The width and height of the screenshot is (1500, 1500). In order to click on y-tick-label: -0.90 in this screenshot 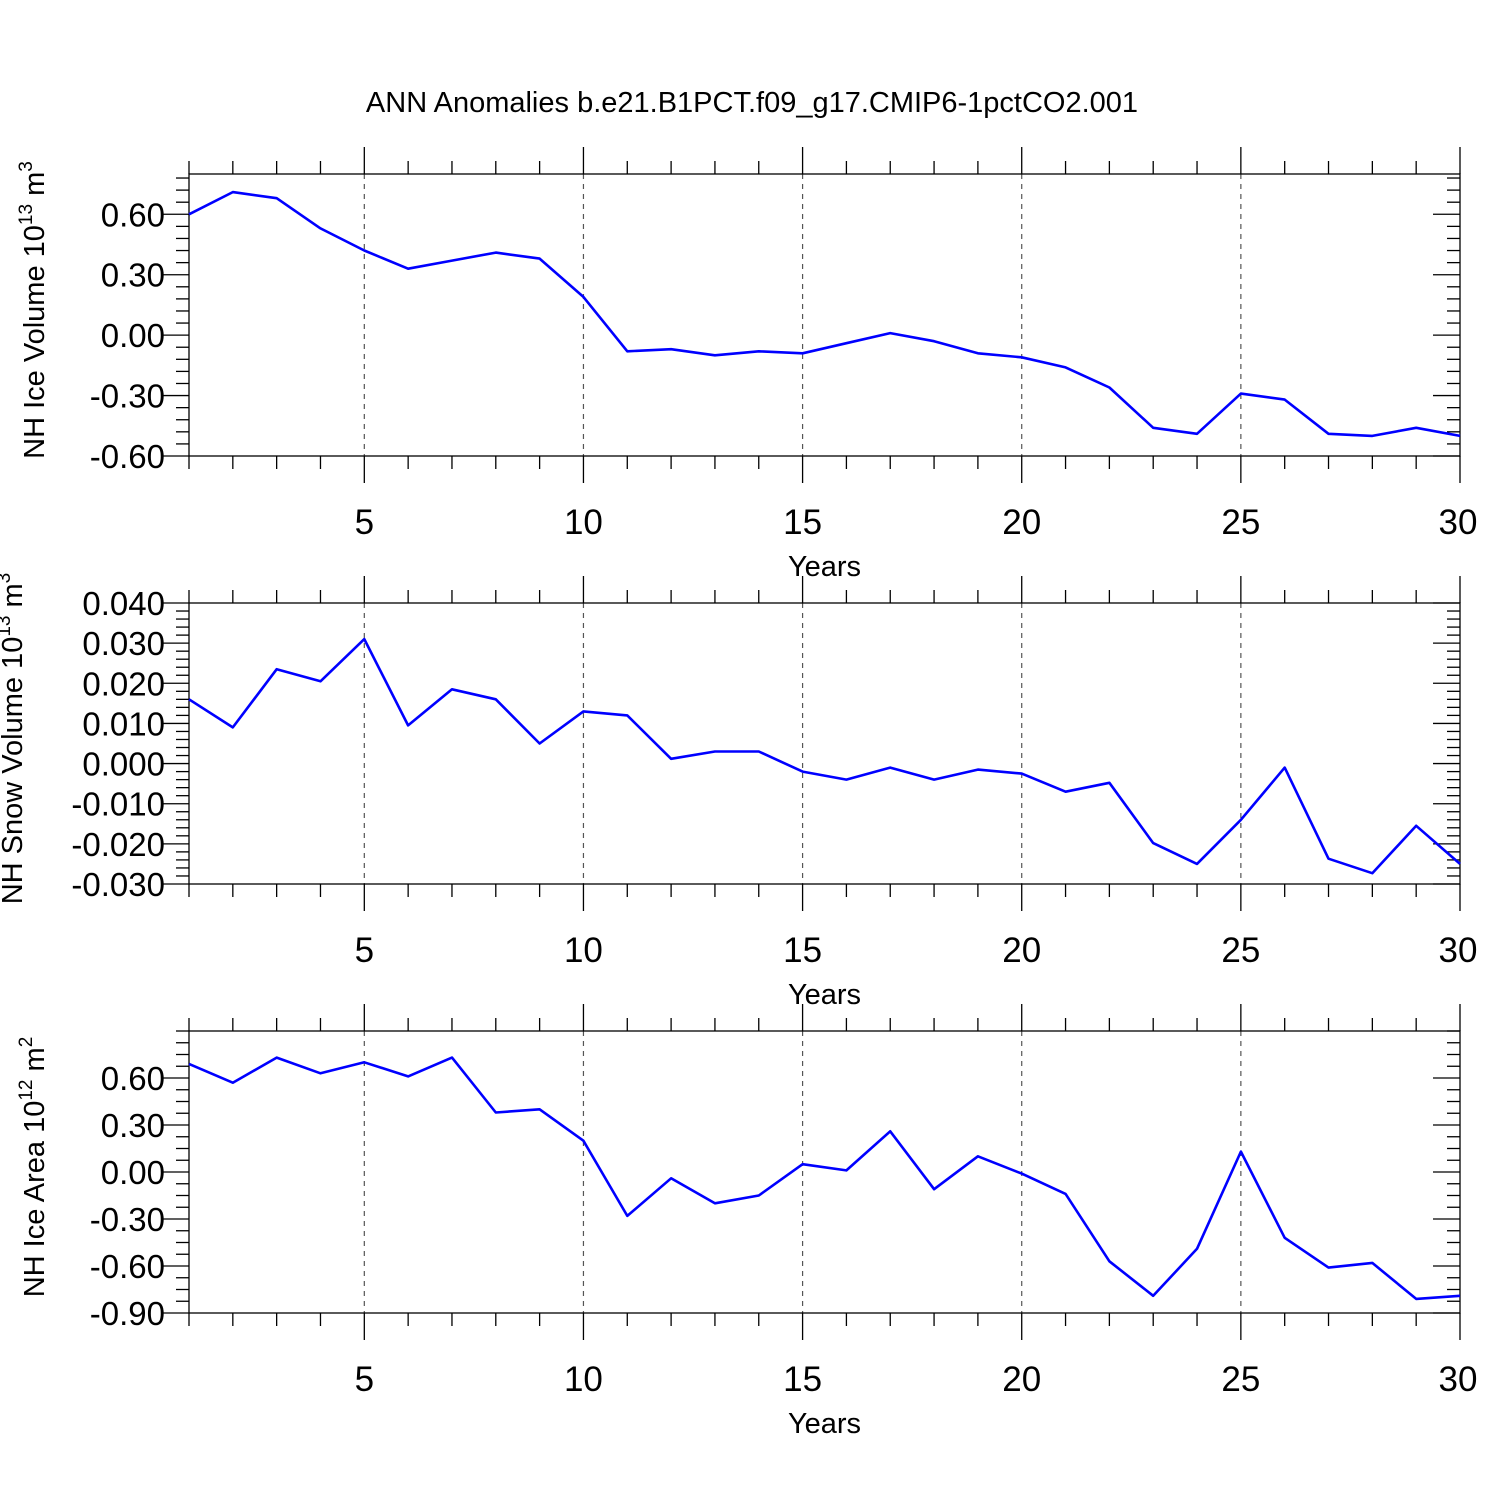, I will do `click(127, 1313)`.